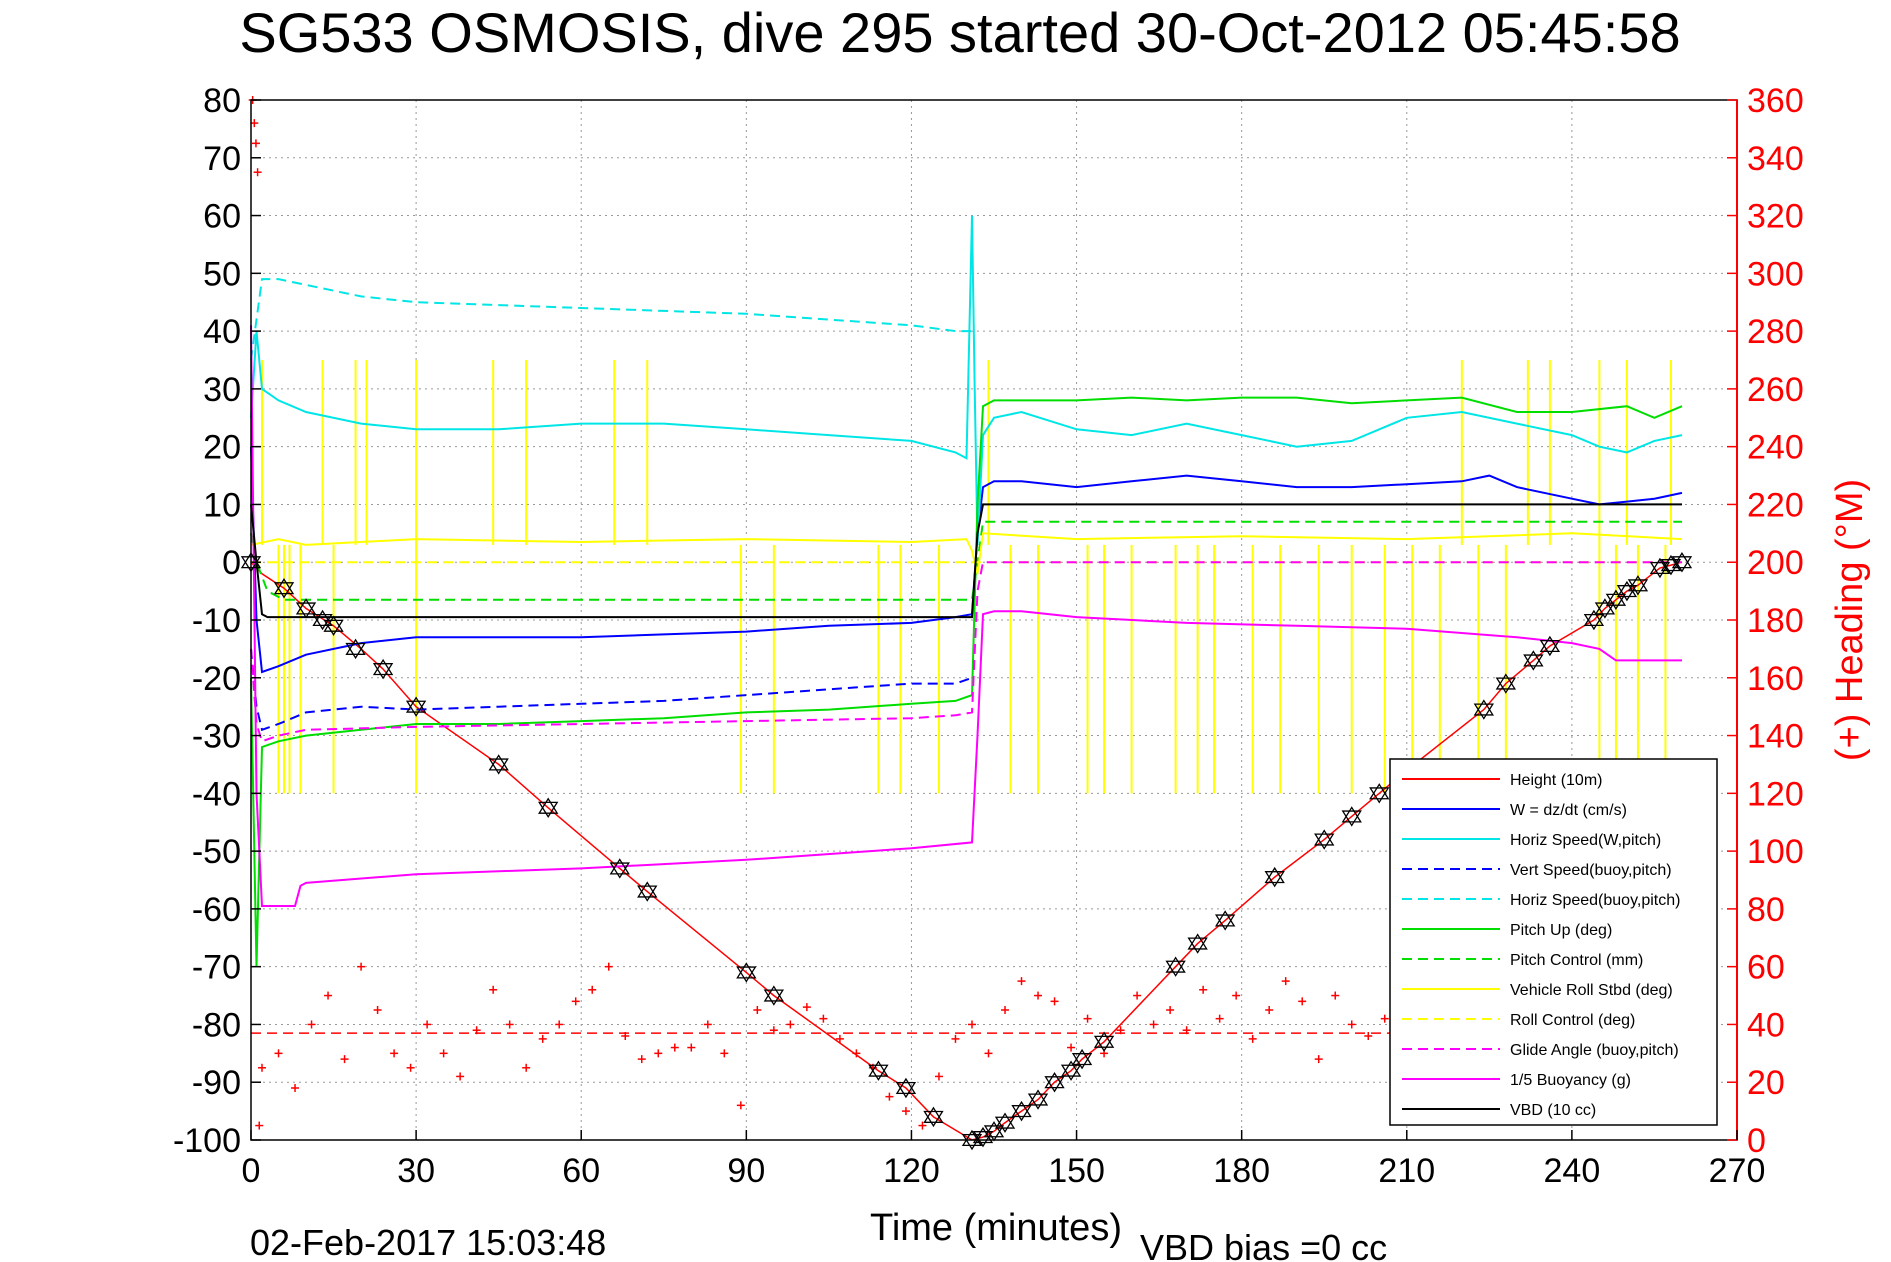  I want to click on legend-label: Height (10m), so click(1556, 780).